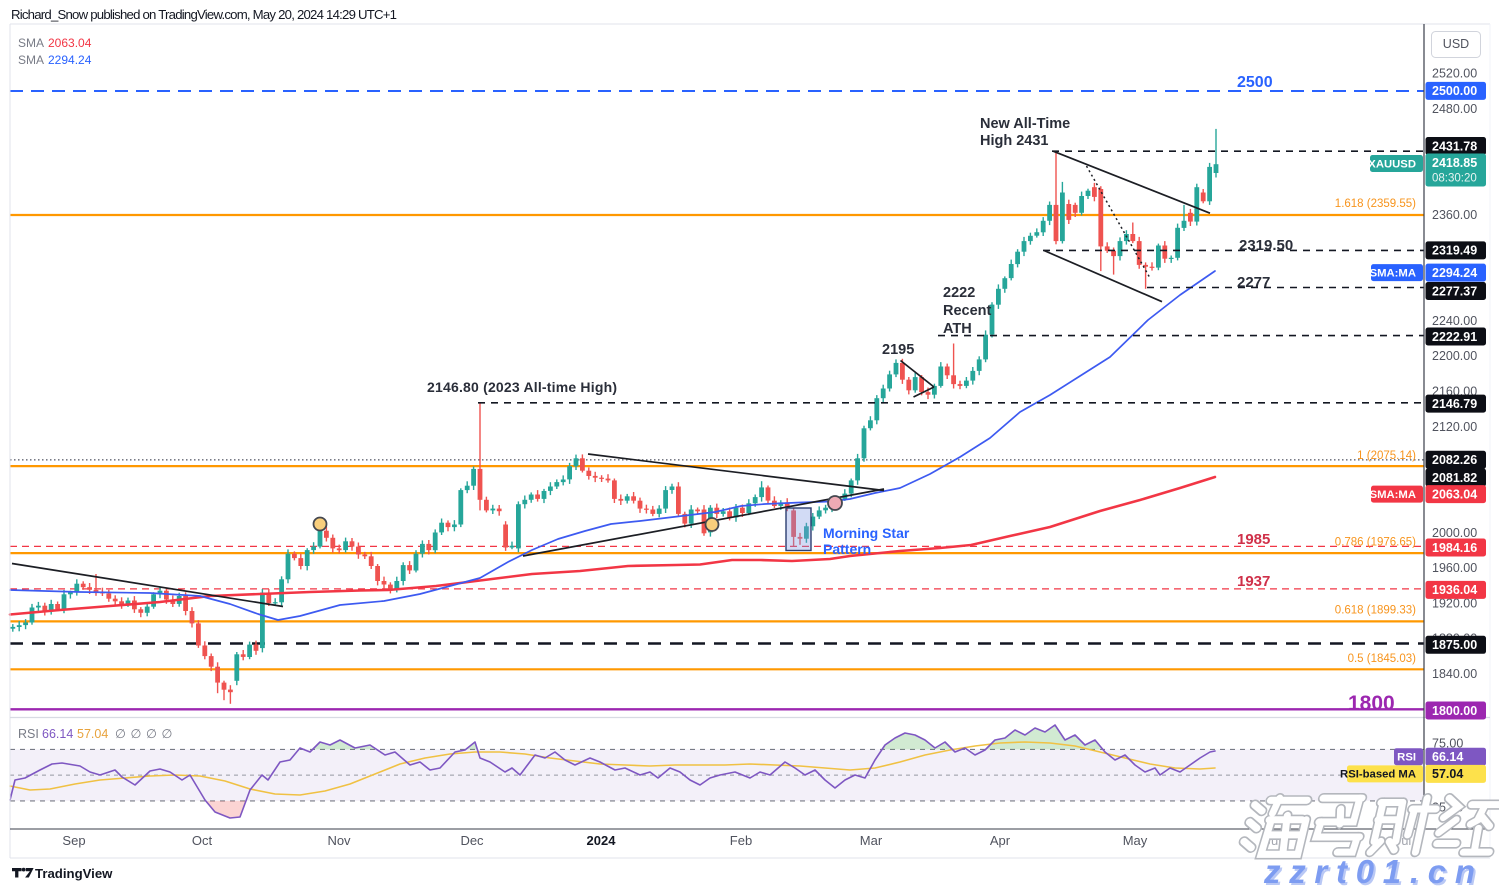 This screenshot has width=1499, height=891. I want to click on svg-text: 2200.00, so click(1454, 356).